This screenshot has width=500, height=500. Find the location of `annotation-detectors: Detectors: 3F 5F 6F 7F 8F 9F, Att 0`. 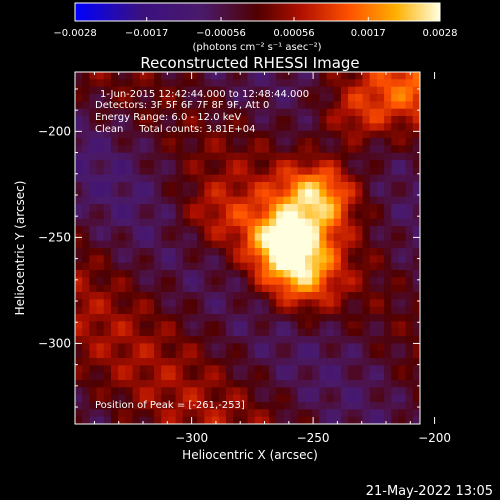

annotation-detectors: Detectors: 3F 5F 6F 7F 8F 9F, Att 0 is located at coordinates (182, 105).